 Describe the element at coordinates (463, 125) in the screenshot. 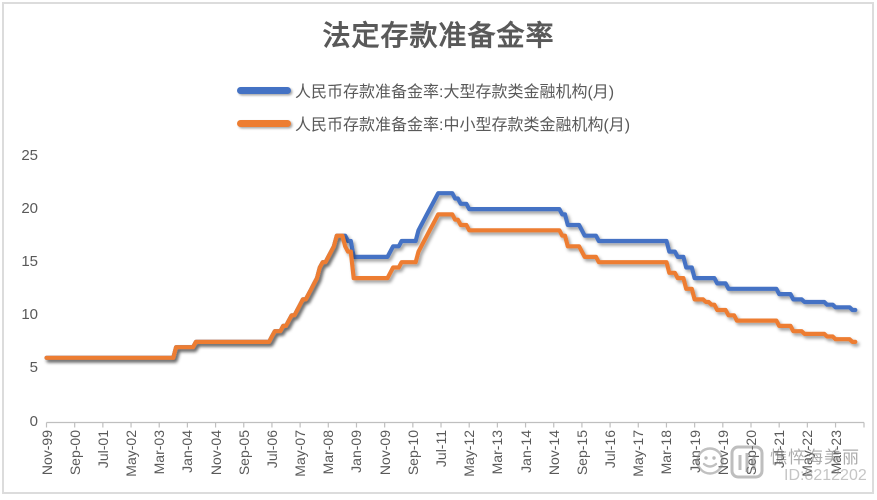

I see `legend-label-small-medium-banks: 人民币存款准备金率:中小型存款类金融机构(月)` at that location.